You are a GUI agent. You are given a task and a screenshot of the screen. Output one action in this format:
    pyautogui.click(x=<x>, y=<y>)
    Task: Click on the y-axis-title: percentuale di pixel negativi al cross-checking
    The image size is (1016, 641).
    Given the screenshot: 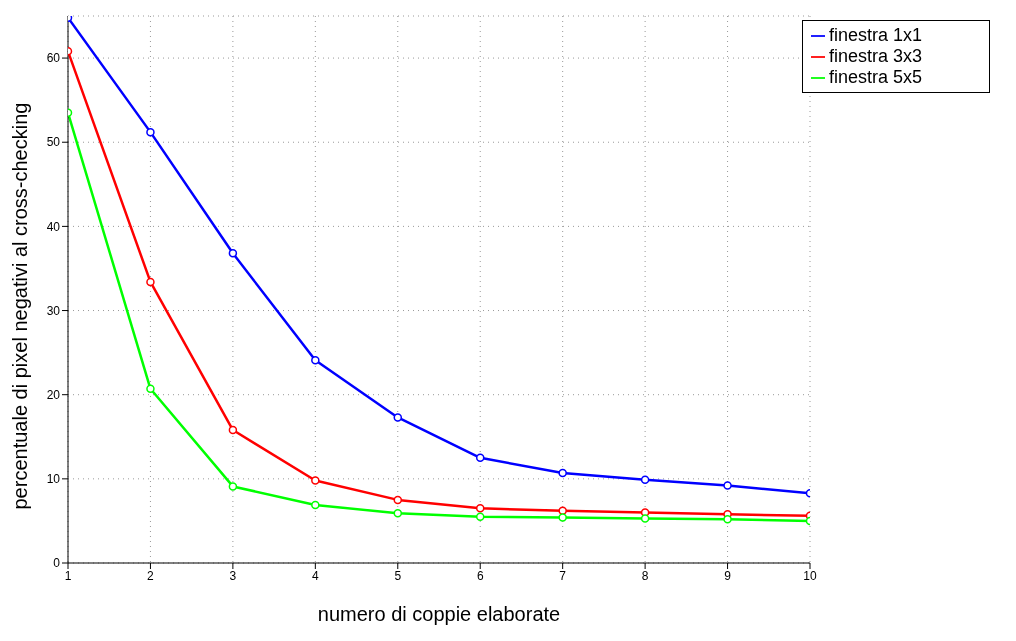 What is the action you would take?
    pyautogui.click(x=20, y=306)
    